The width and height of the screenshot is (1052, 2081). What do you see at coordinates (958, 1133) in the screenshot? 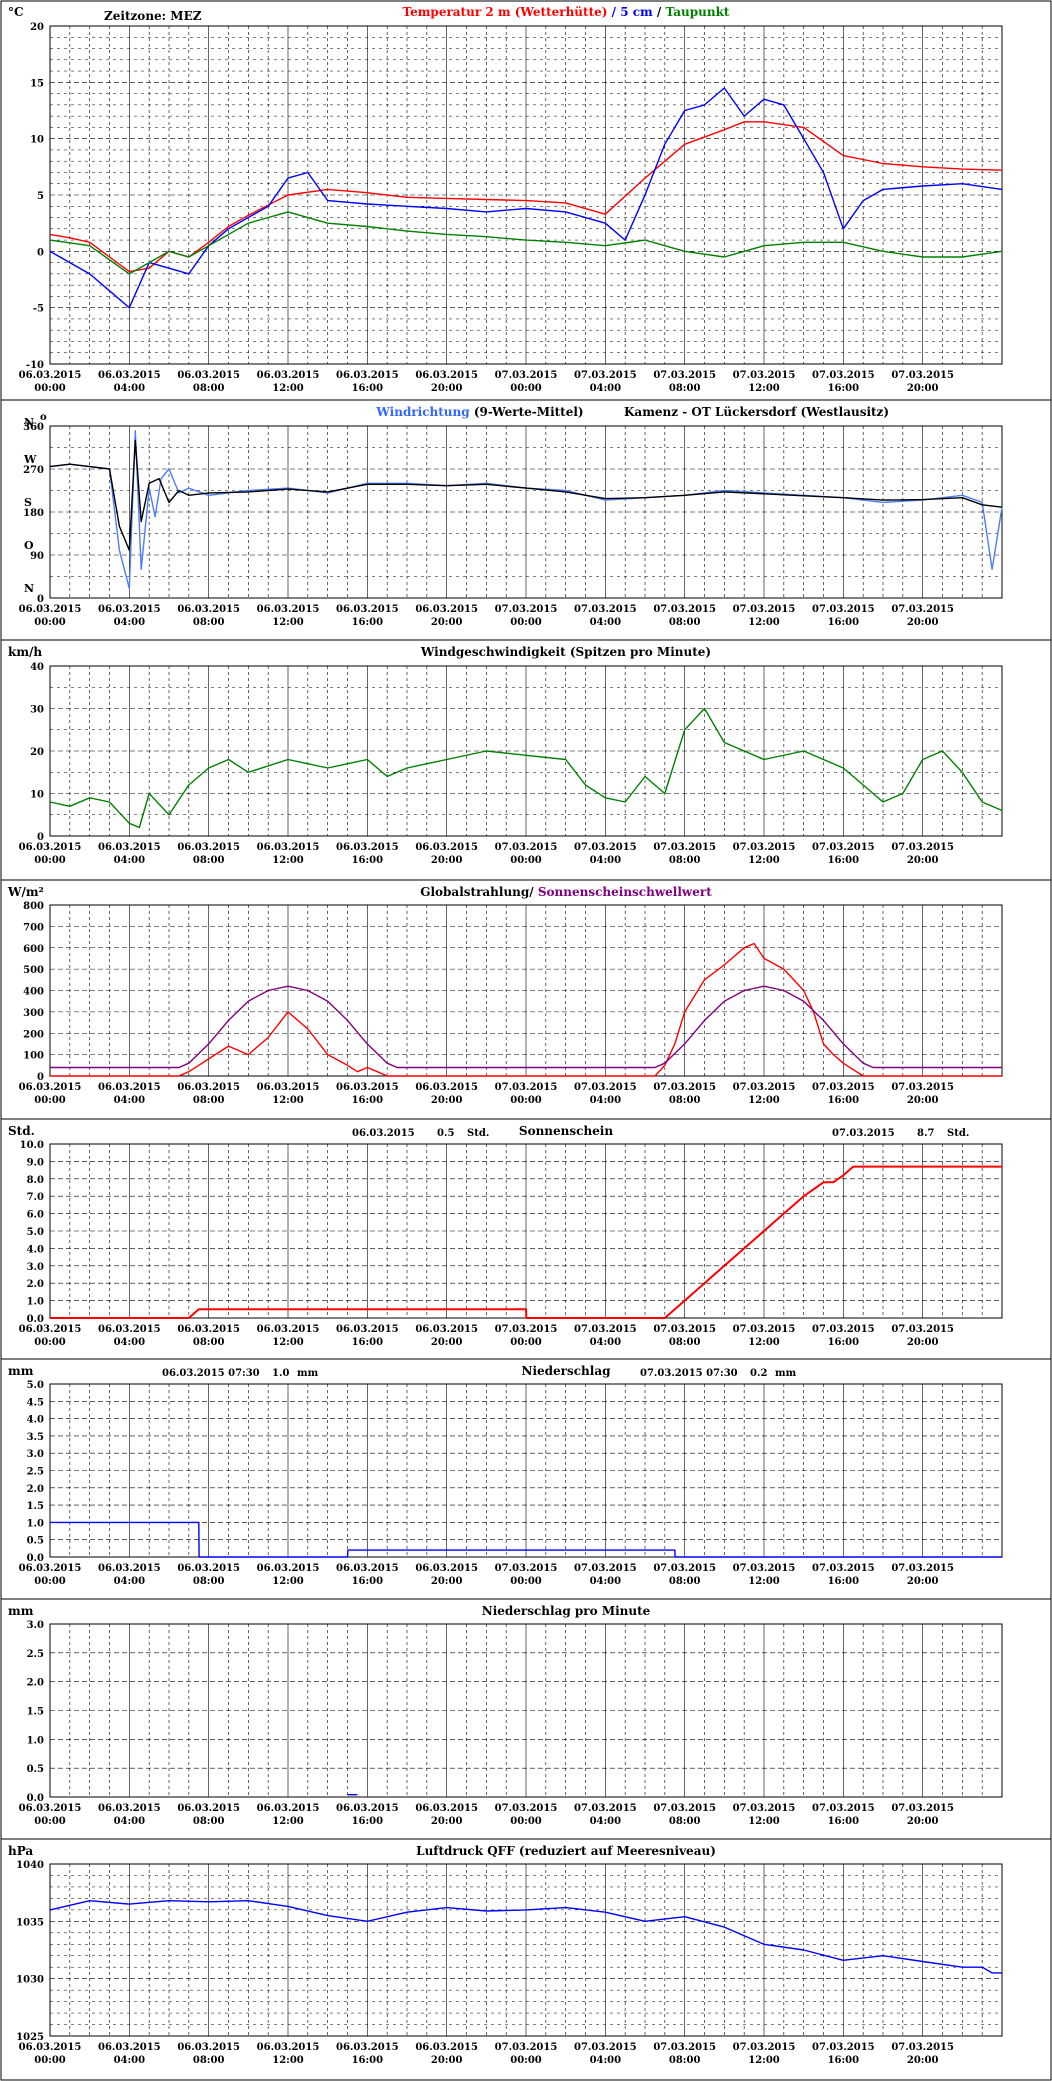
I see `total-unit: Std.` at bounding box center [958, 1133].